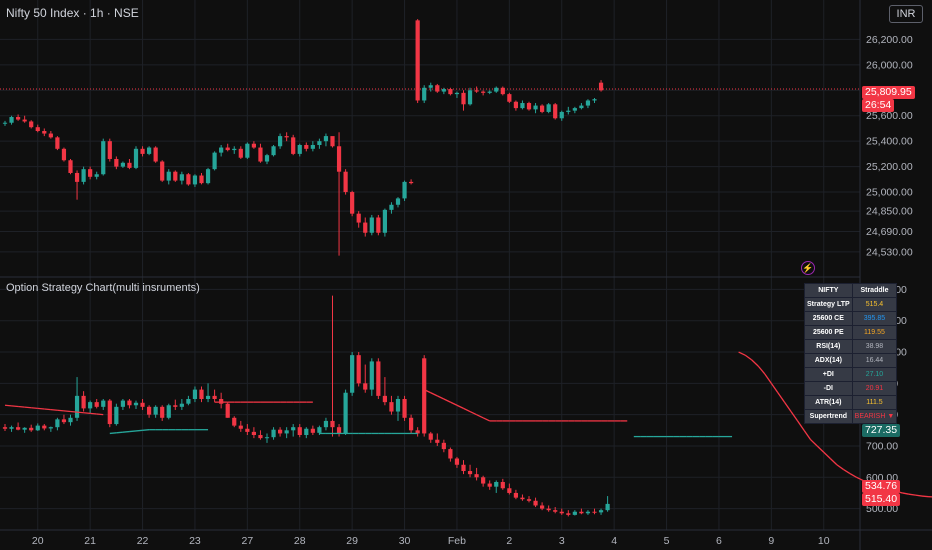 Image resolution: width=932 pixels, height=550 pixels. What do you see at coordinates (889, 232) in the screenshot?
I see `price-y-tick-label: 24,690.00` at bounding box center [889, 232].